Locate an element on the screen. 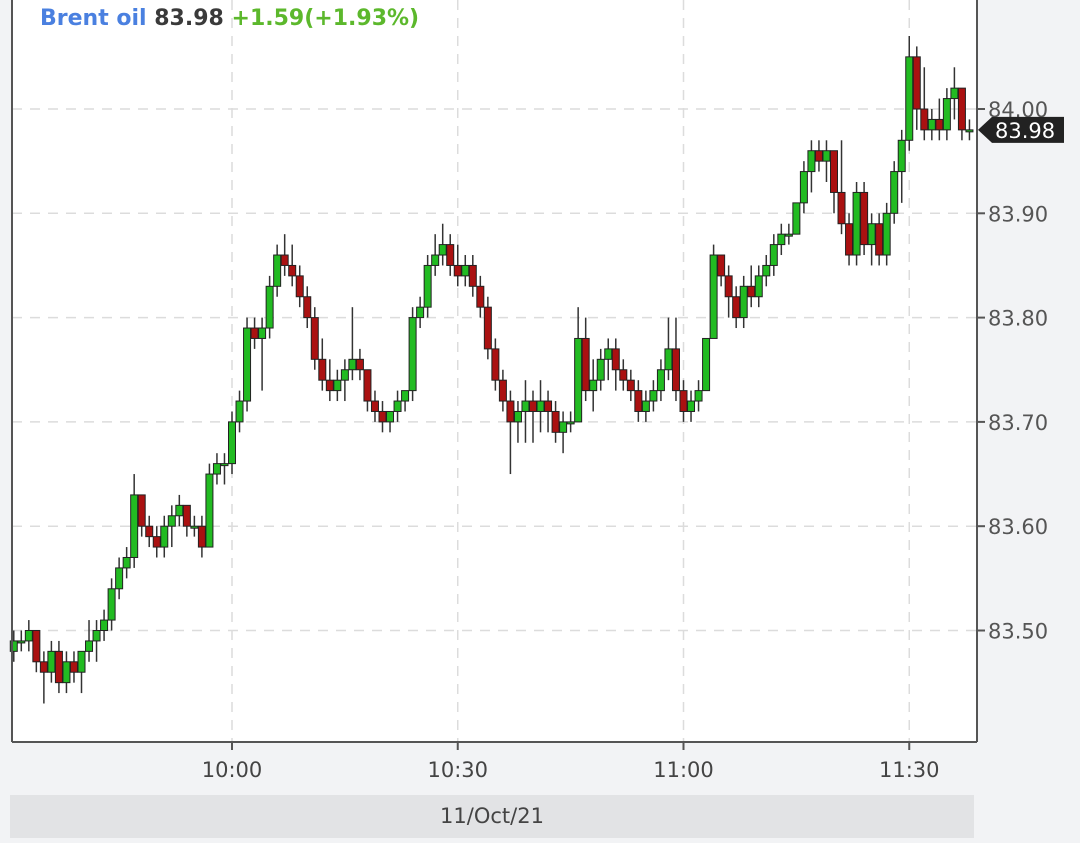 The image size is (1080, 843). last-price-marker: 83.98 is located at coordinates (1021, 129).